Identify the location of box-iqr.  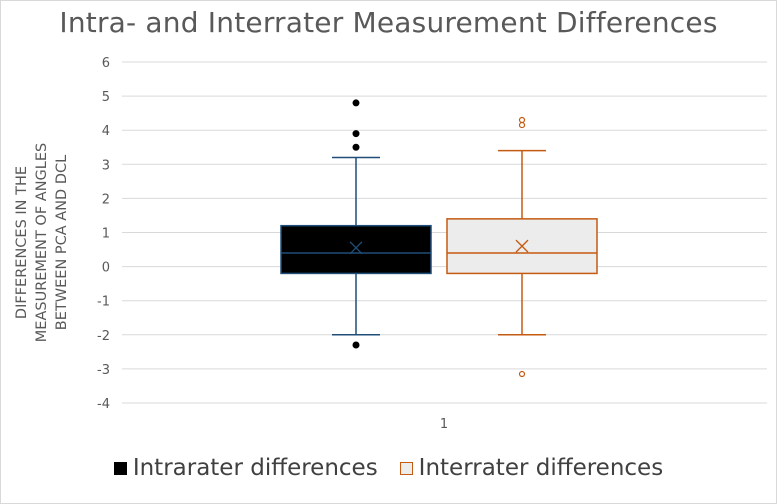
(356, 249).